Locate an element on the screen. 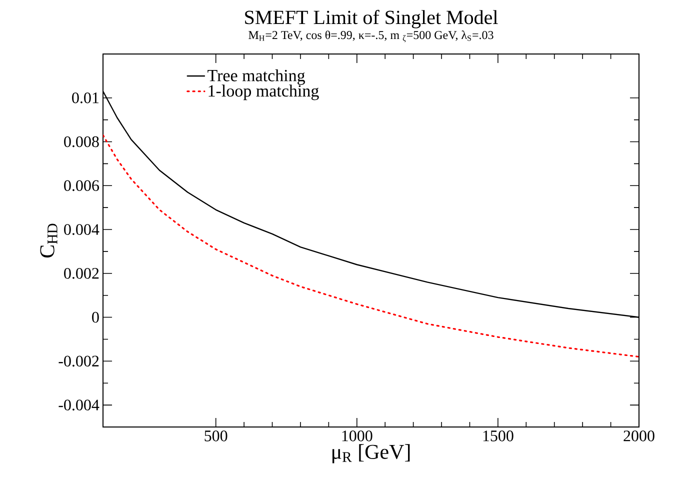  y-tick-label: 0.006 is located at coordinates (81, 186).